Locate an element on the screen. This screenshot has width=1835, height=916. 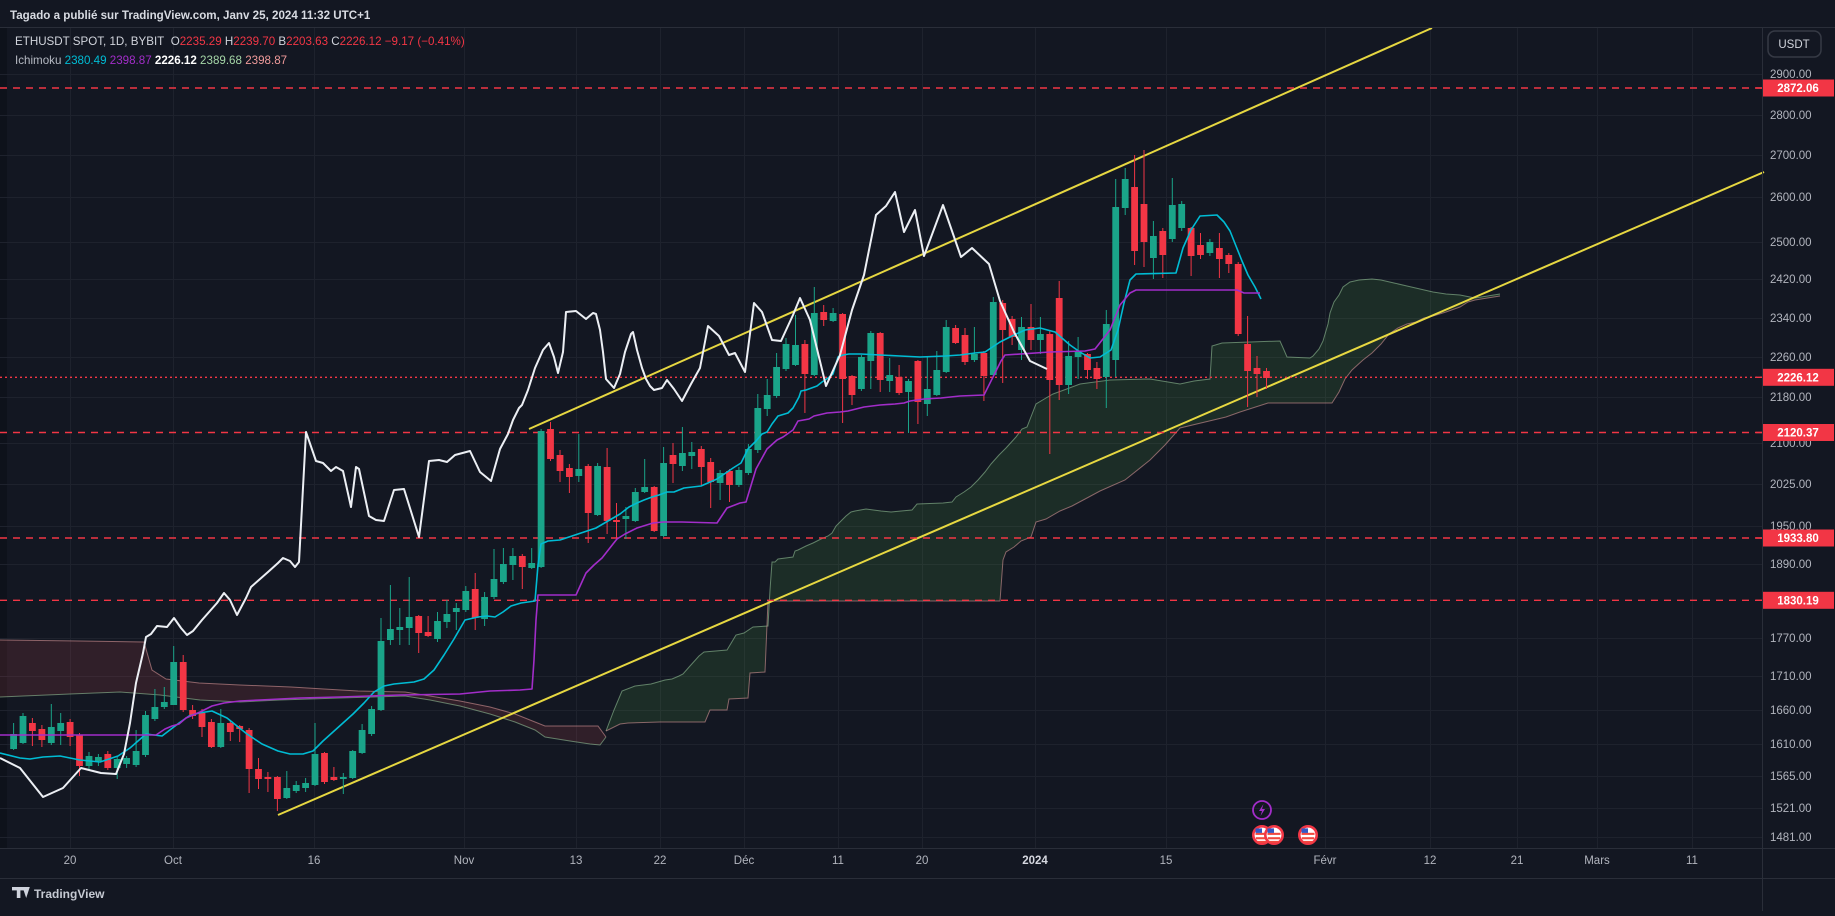
svg-text: 2700.00 is located at coordinates (1791, 156).